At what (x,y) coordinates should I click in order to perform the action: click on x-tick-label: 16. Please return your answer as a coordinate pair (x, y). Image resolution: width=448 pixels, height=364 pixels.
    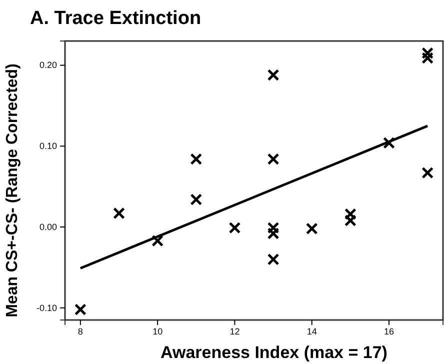
    Looking at the image, I should click on (389, 331).